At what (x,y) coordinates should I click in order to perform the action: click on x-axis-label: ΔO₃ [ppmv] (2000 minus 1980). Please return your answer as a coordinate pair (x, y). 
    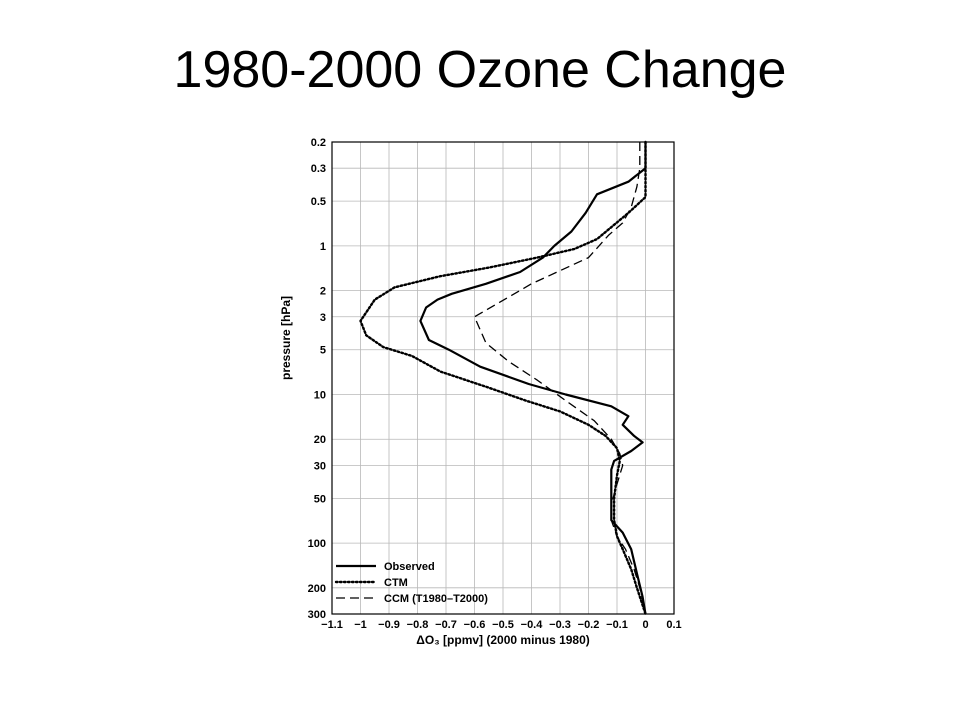
    Looking at the image, I should click on (503, 640).